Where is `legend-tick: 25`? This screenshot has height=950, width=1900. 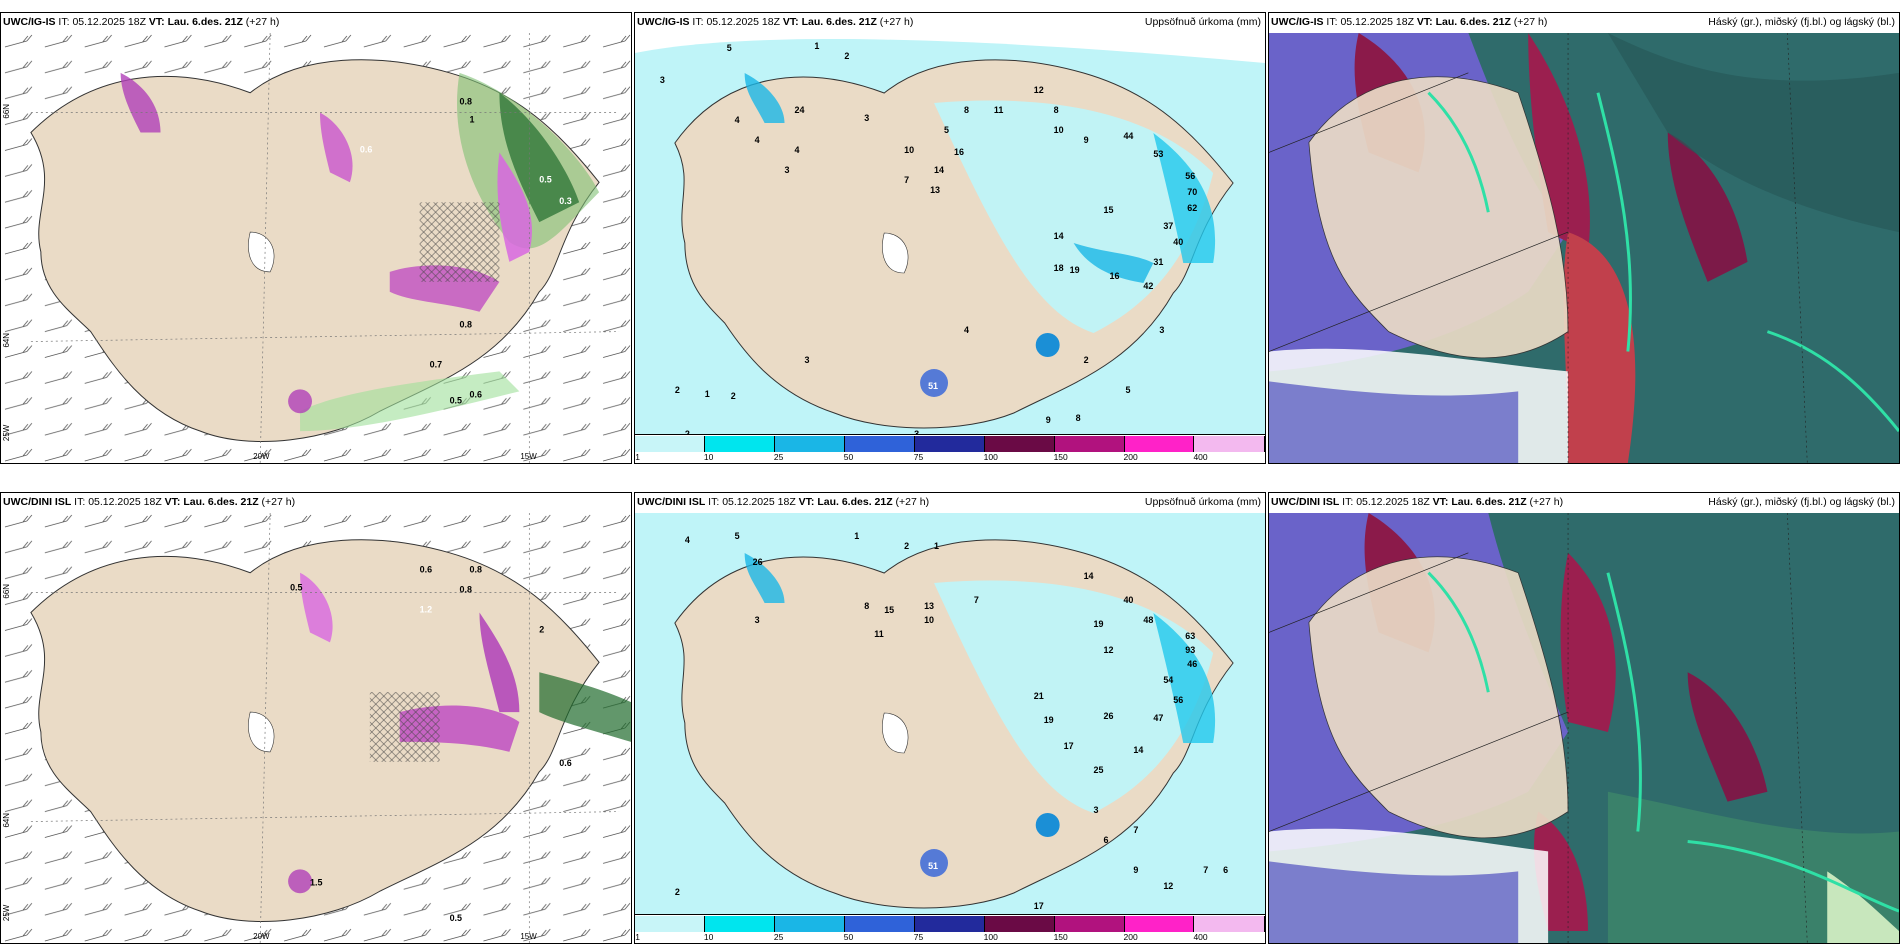
legend-tick: 25 is located at coordinates (778, 937).